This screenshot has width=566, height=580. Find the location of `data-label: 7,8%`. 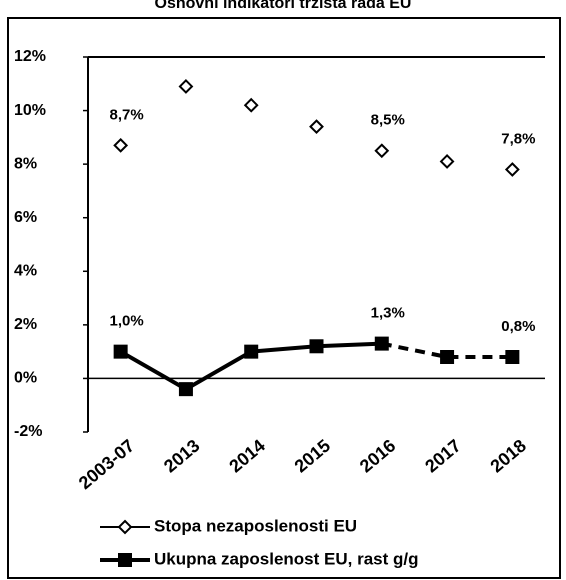

data-label: 7,8% is located at coordinates (518, 138).